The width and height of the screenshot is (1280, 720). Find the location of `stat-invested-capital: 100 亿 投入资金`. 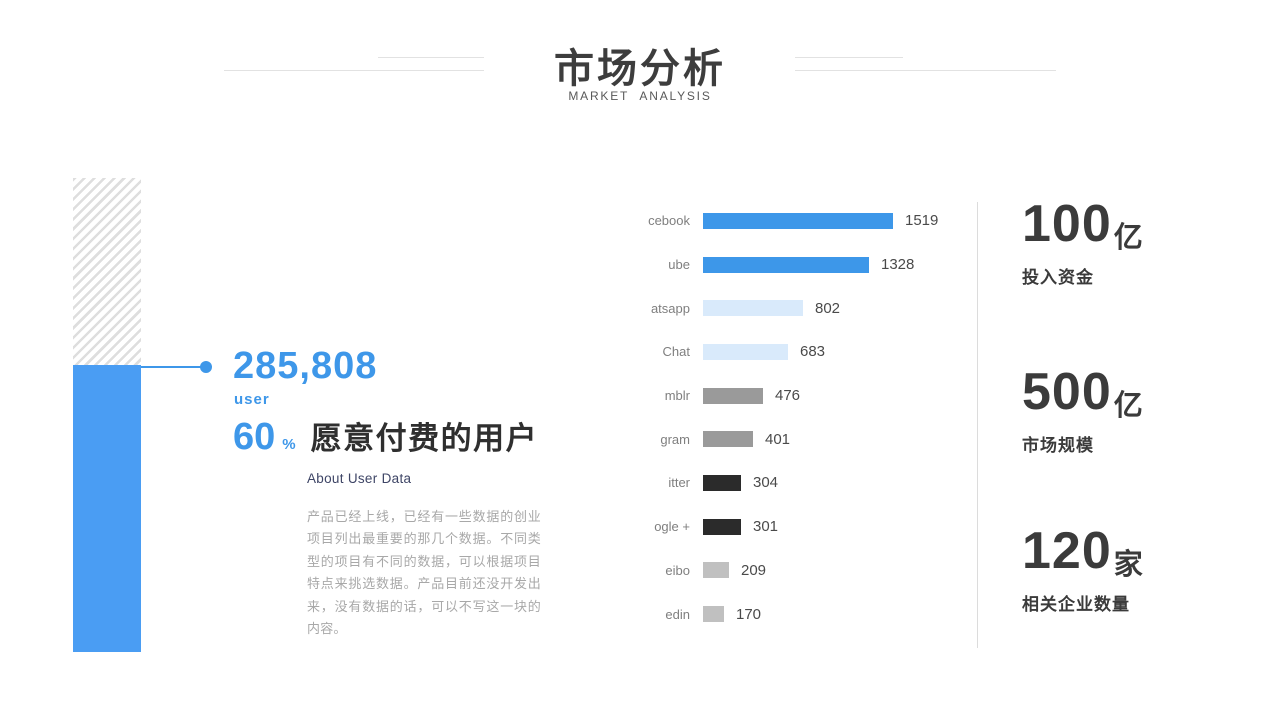

stat-invested-capital: 100 亿 投入资金 is located at coordinates (1082, 243).